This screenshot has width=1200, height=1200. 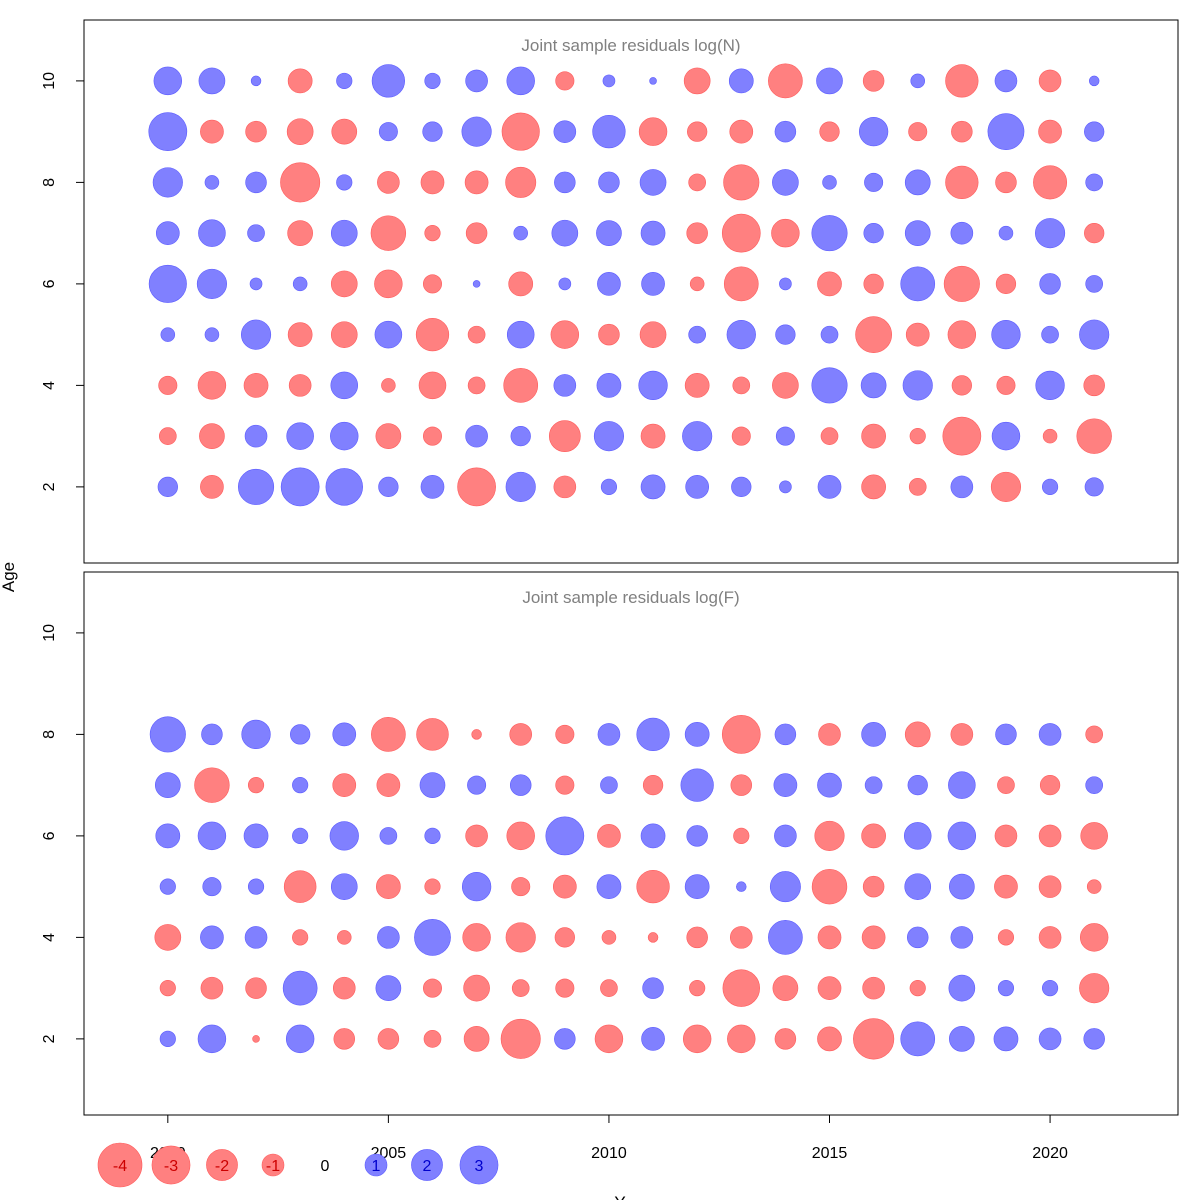 What do you see at coordinates (49, 633) in the screenshot?
I see `y-tick-label: 10` at bounding box center [49, 633].